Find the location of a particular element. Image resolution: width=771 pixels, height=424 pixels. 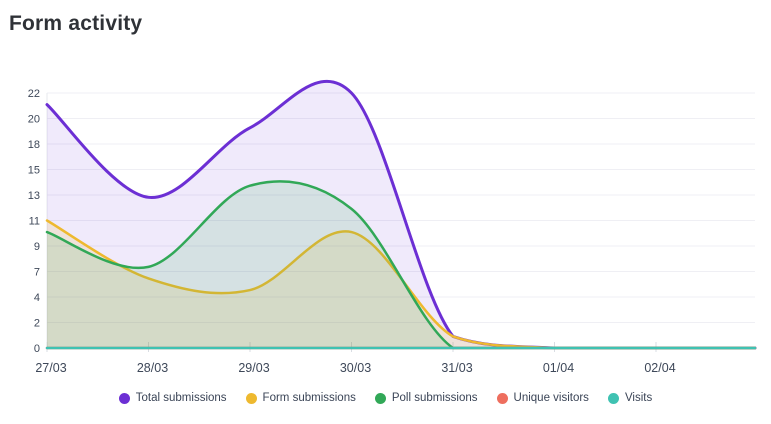

y-axis-label: 9 is located at coordinates (37, 247).